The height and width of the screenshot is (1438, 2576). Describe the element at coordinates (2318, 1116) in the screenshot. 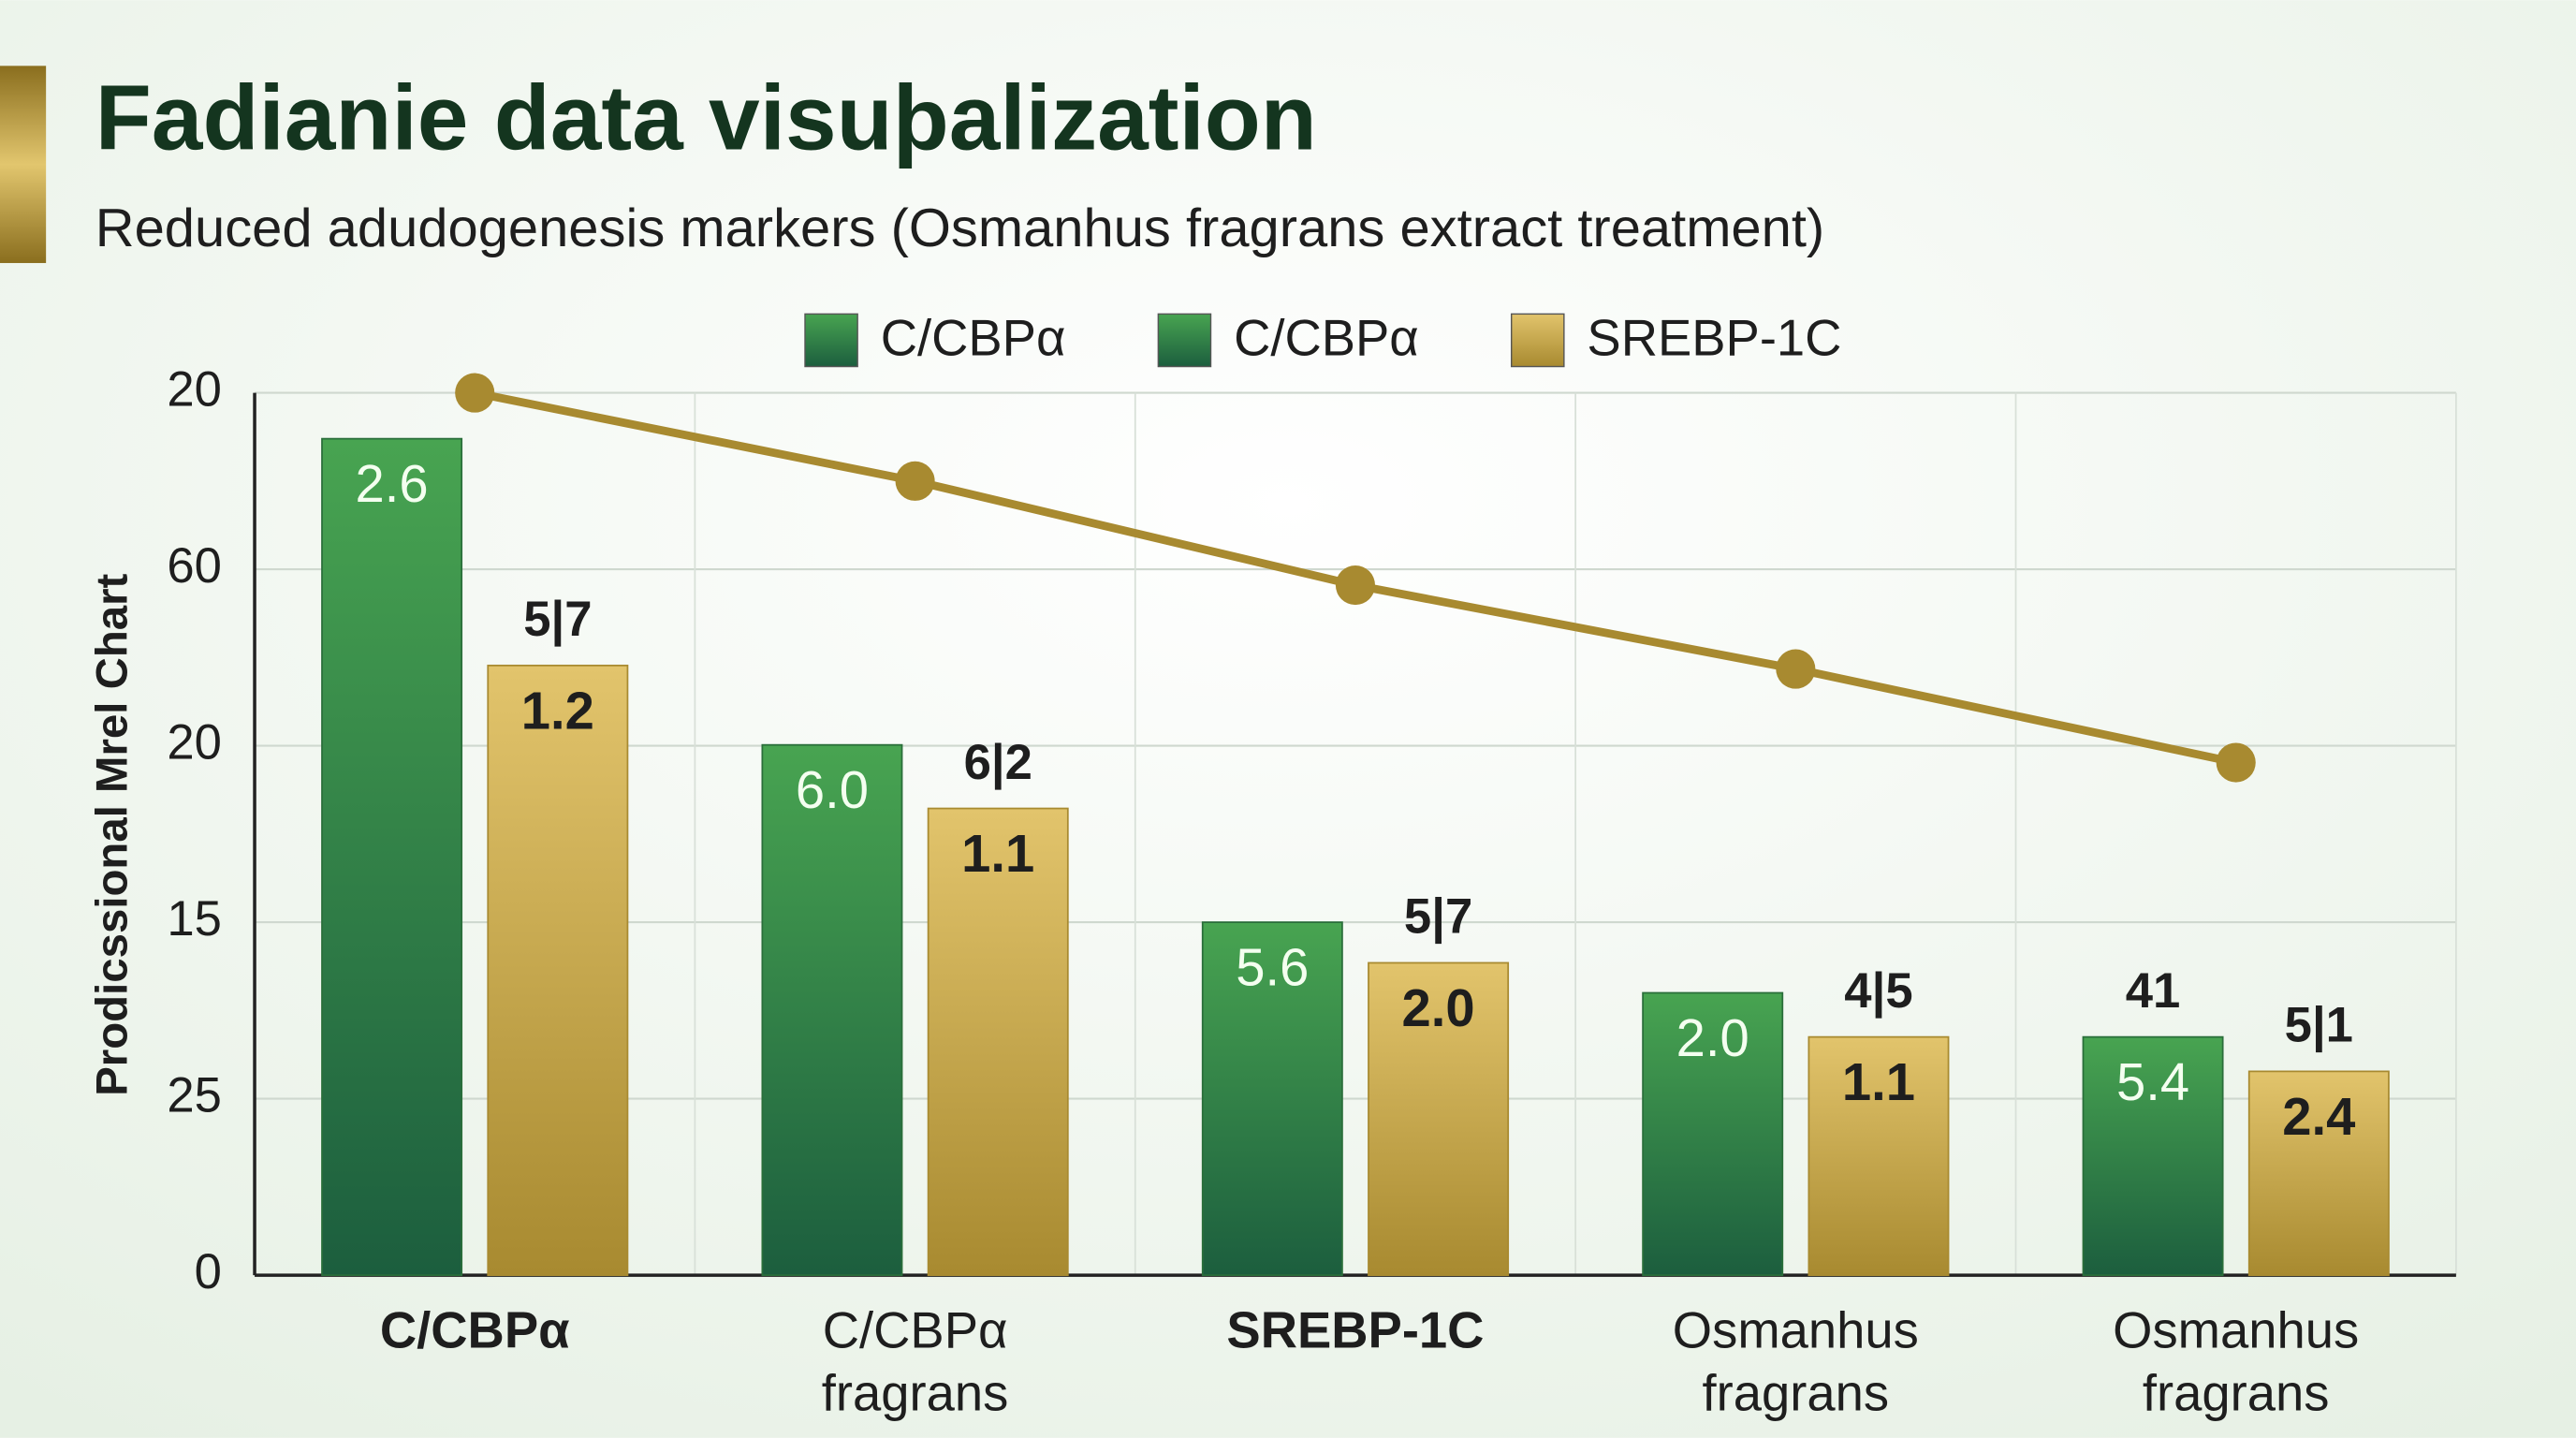

I see `data-label: 2.4` at that location.